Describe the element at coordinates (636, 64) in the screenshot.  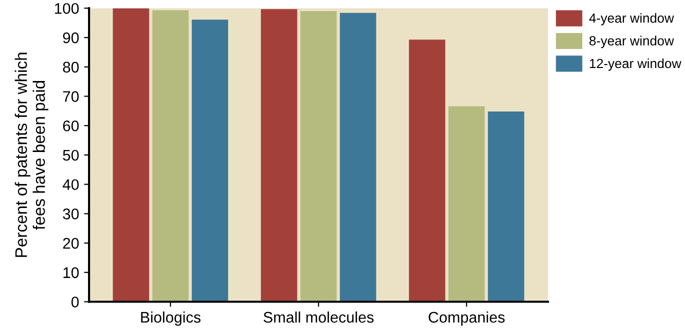
I see `legend-label: 12-year window` at that location.